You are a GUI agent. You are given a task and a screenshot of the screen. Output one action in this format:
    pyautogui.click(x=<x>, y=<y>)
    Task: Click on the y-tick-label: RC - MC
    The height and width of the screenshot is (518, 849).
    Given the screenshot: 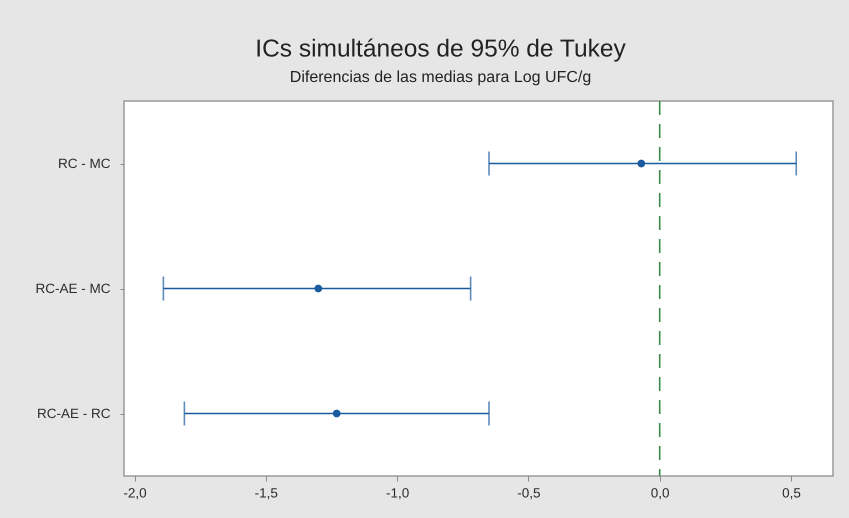 What is the action you would take?
    pyautogui.click(x=84, y=163)
    